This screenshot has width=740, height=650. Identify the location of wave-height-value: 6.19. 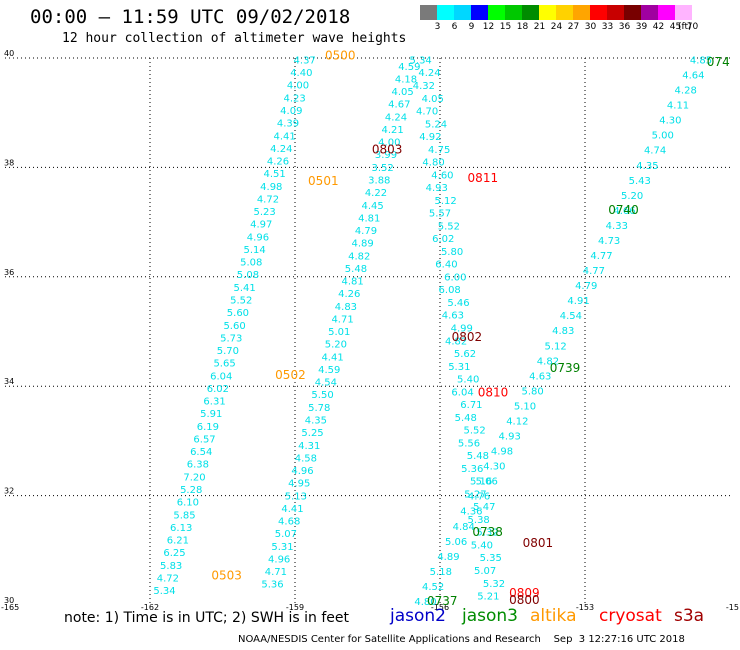
(208, 427).